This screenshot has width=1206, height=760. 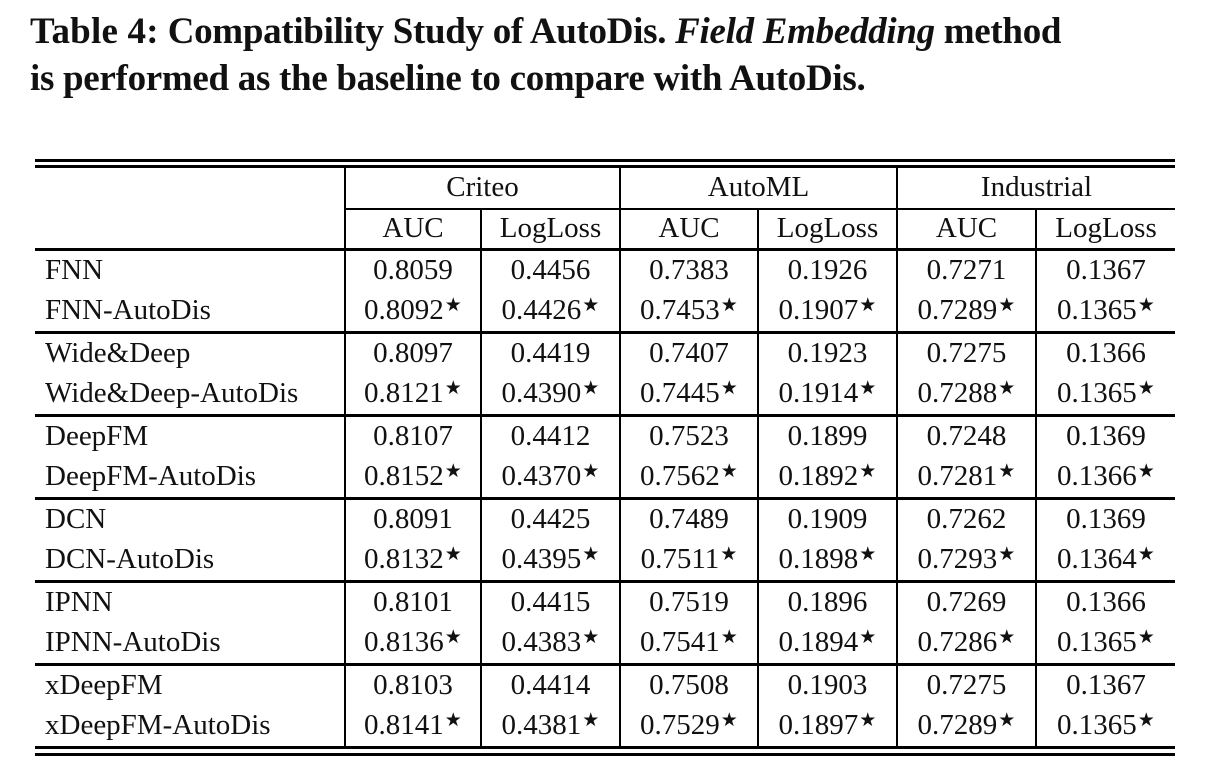 I want to click on value-cell: 0.8103, so click(x=412, y=685).